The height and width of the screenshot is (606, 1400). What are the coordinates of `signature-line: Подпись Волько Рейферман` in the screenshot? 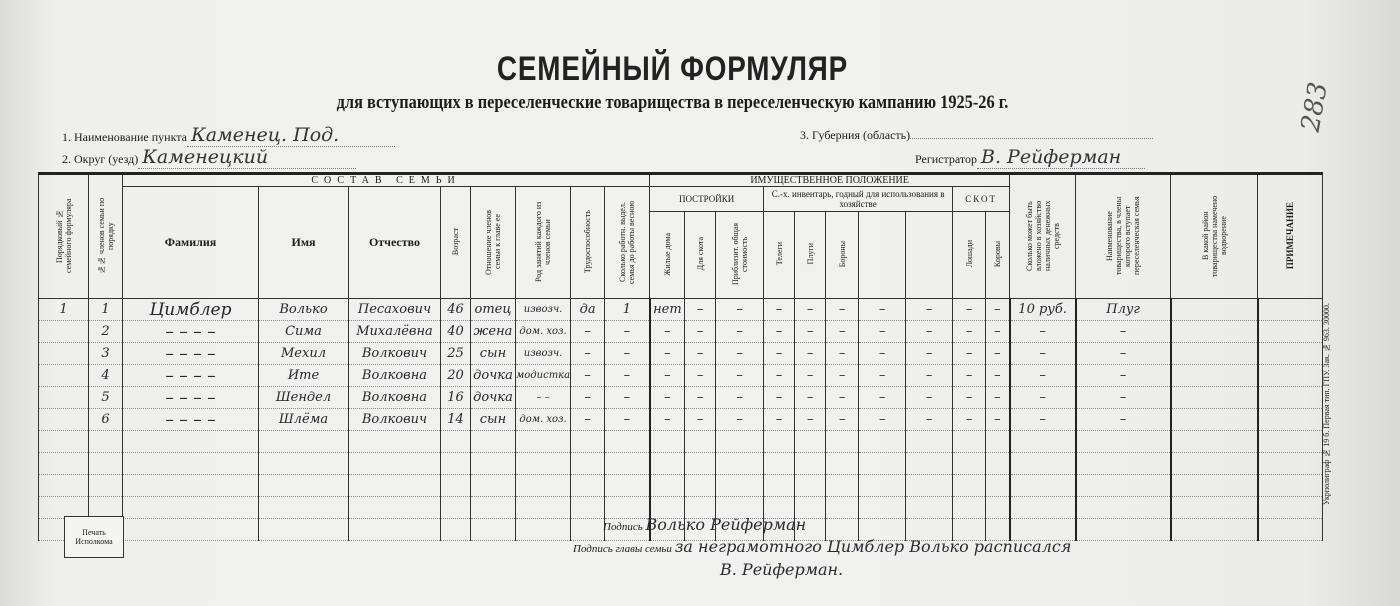 It's located at (704, 524).